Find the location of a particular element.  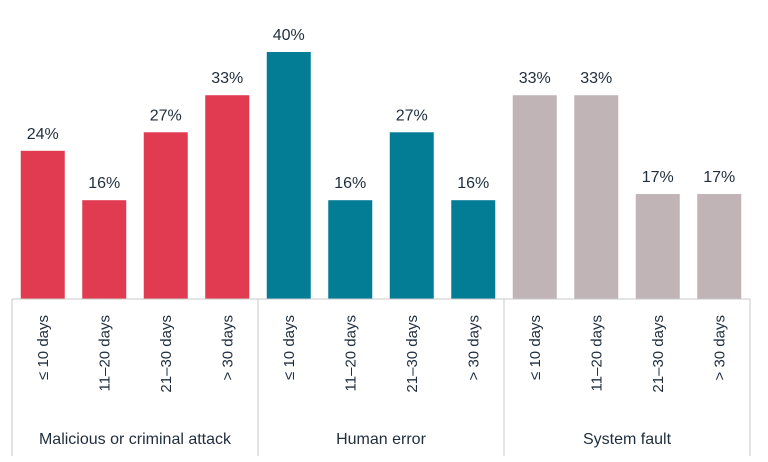

group-label: System fault is located at coordinates (627, 439).